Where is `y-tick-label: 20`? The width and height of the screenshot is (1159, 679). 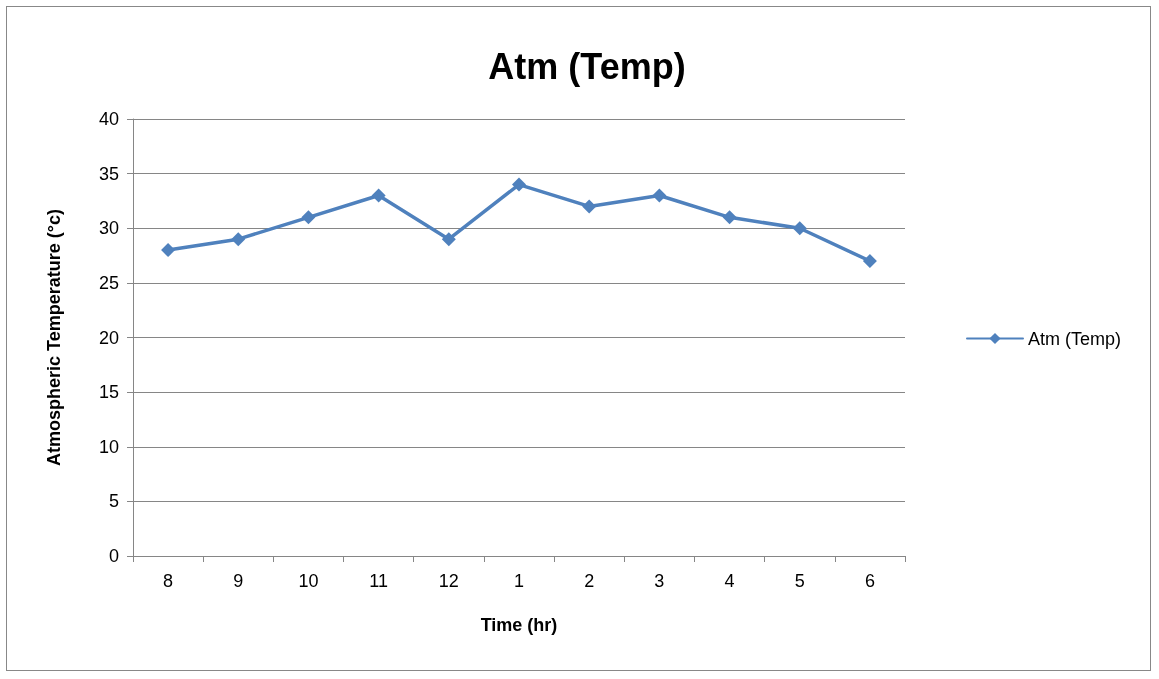
y-tick-label: 20 is located at coordinates (108, 337).